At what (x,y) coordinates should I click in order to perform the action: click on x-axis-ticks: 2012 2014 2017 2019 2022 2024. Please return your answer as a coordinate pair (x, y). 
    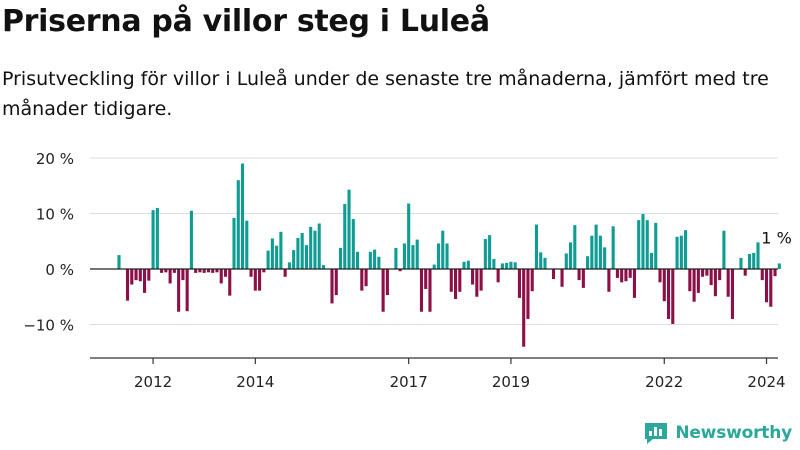
    Looking at the image, I should click on (460, 374).